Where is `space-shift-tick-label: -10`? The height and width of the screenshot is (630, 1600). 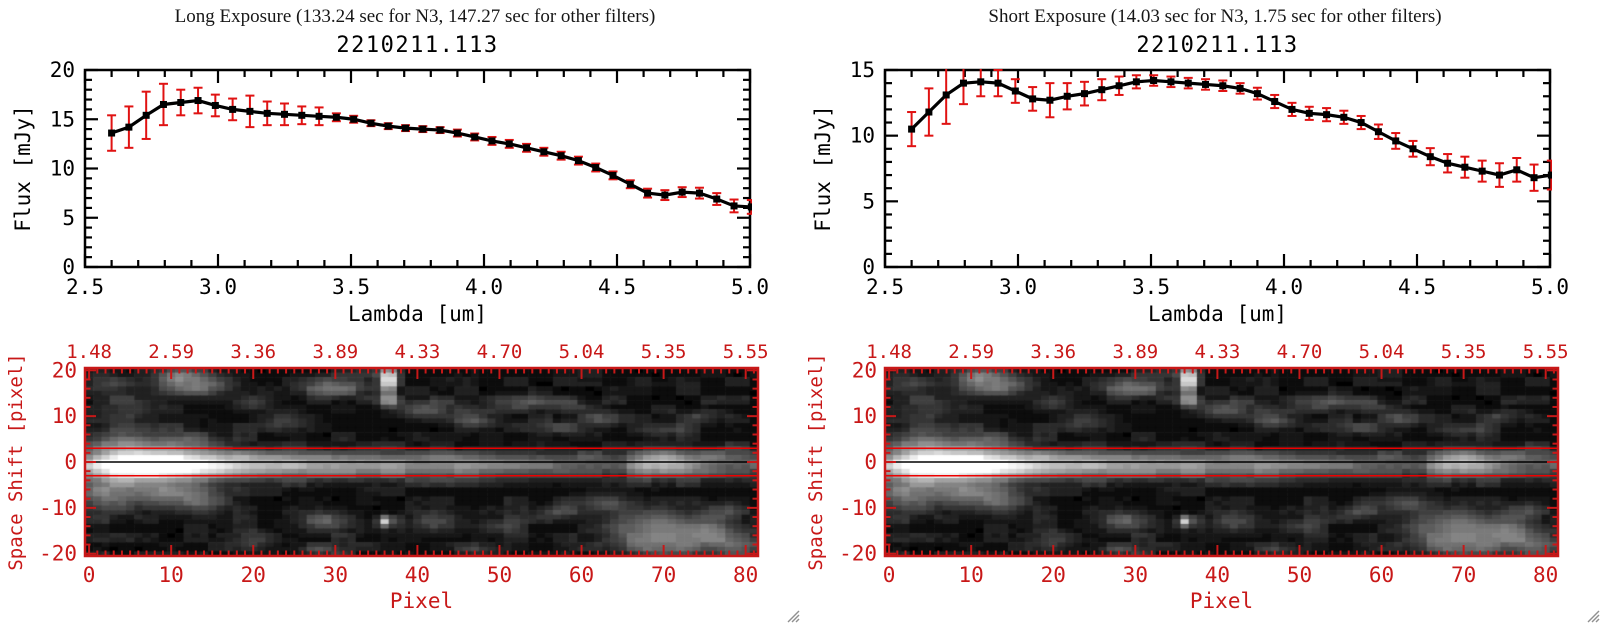 space-shift-tick-label: -10 is located at coordinates (858, 508).